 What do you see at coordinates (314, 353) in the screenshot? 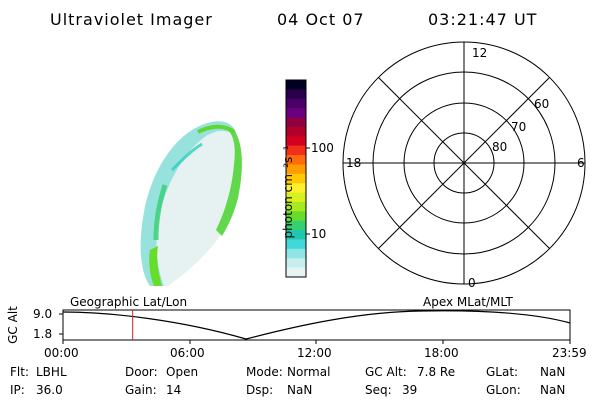
I see `x-tick-label-1200: 12:00` at bounding box center [314, 353].